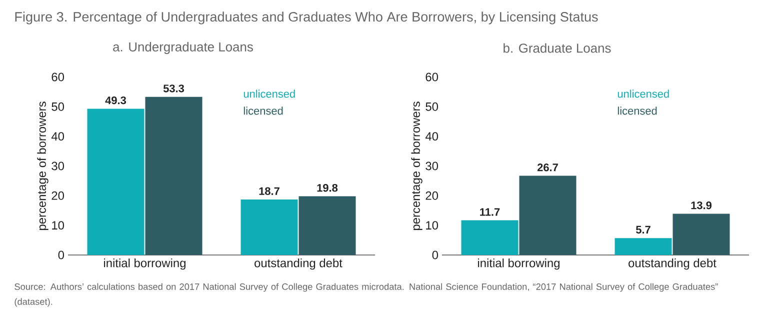  What do you see at coordinates (557, 48) in the screenshot?
I see `chart-subtitle: b. Graduate Loans` at bounding box center [557, 48].